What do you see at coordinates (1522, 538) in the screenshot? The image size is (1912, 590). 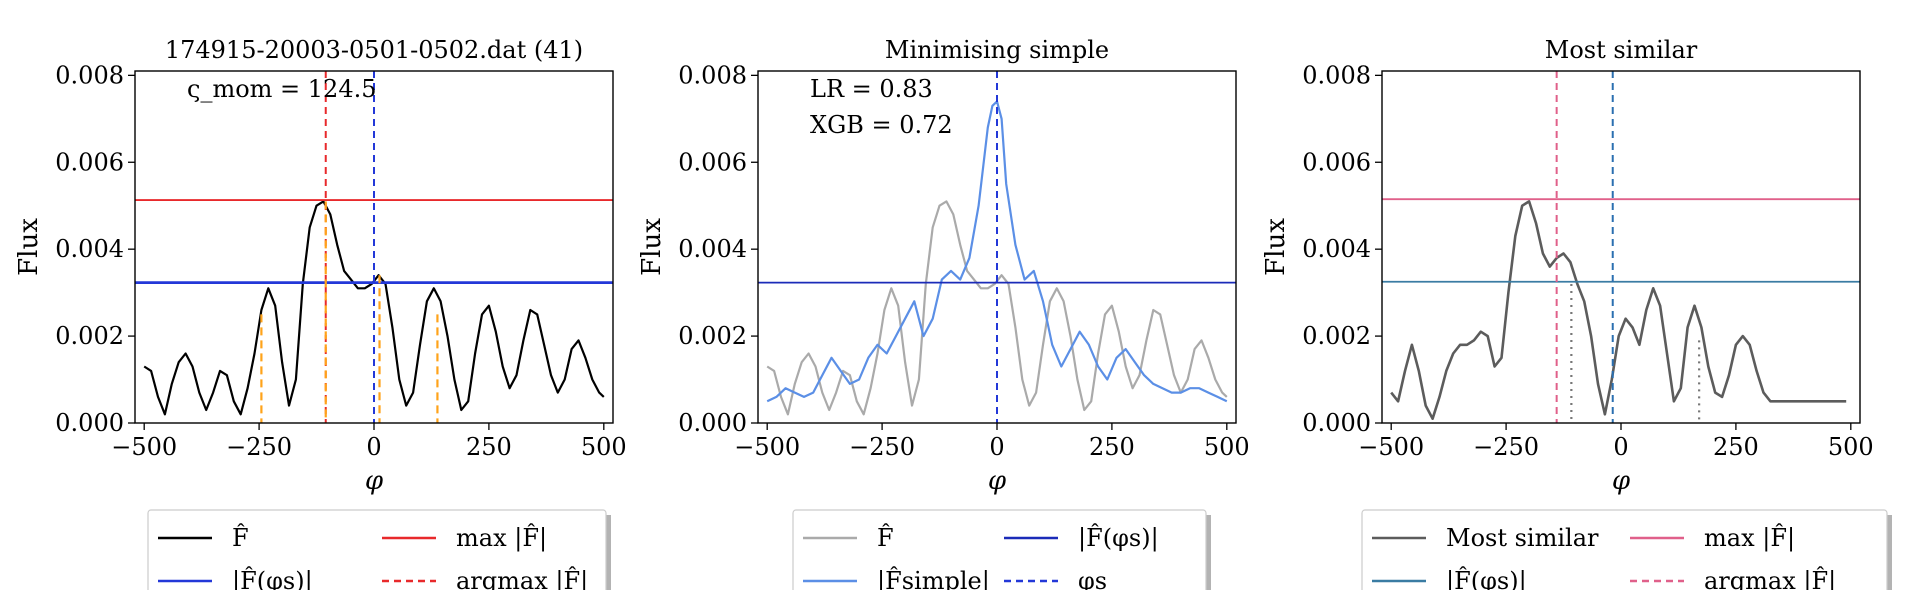 I see `legend-label: Most similar` at bounding box center [1522, 538].